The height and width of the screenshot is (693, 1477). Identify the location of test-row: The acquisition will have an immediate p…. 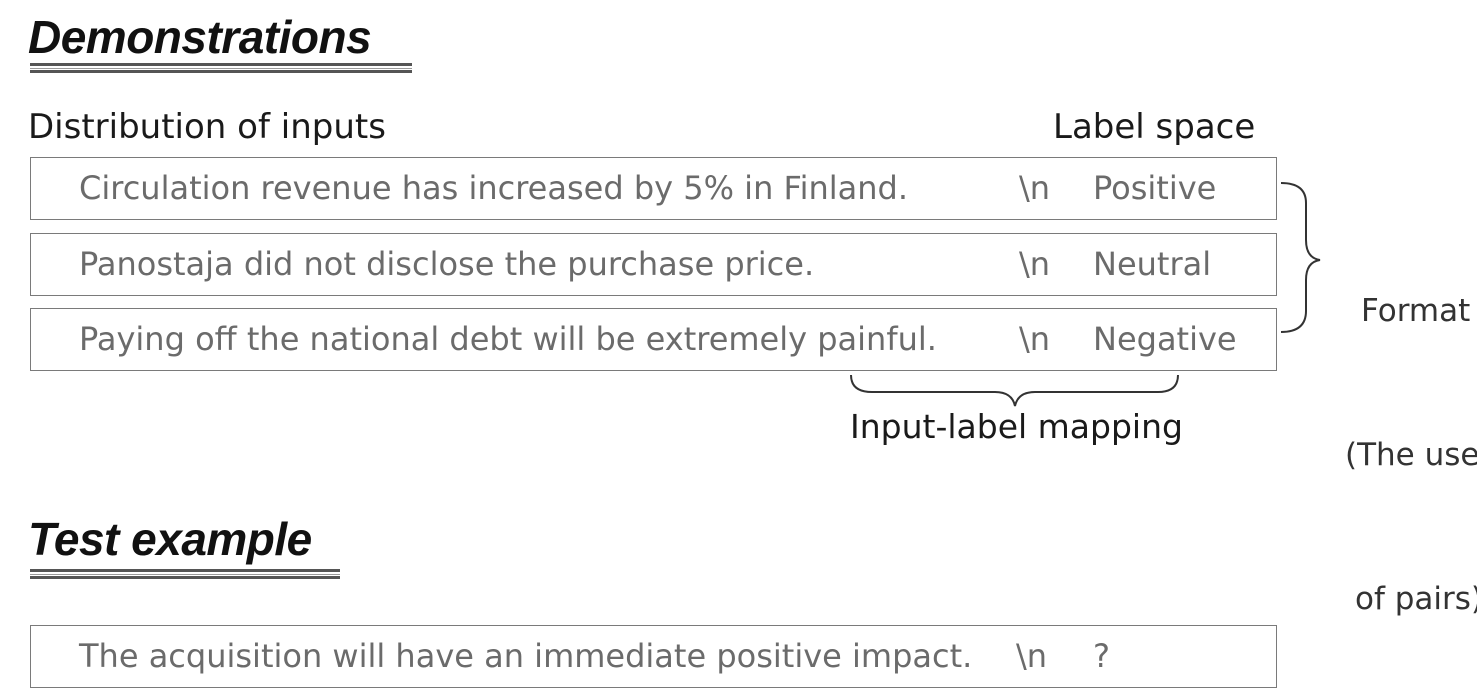
(653, 656).